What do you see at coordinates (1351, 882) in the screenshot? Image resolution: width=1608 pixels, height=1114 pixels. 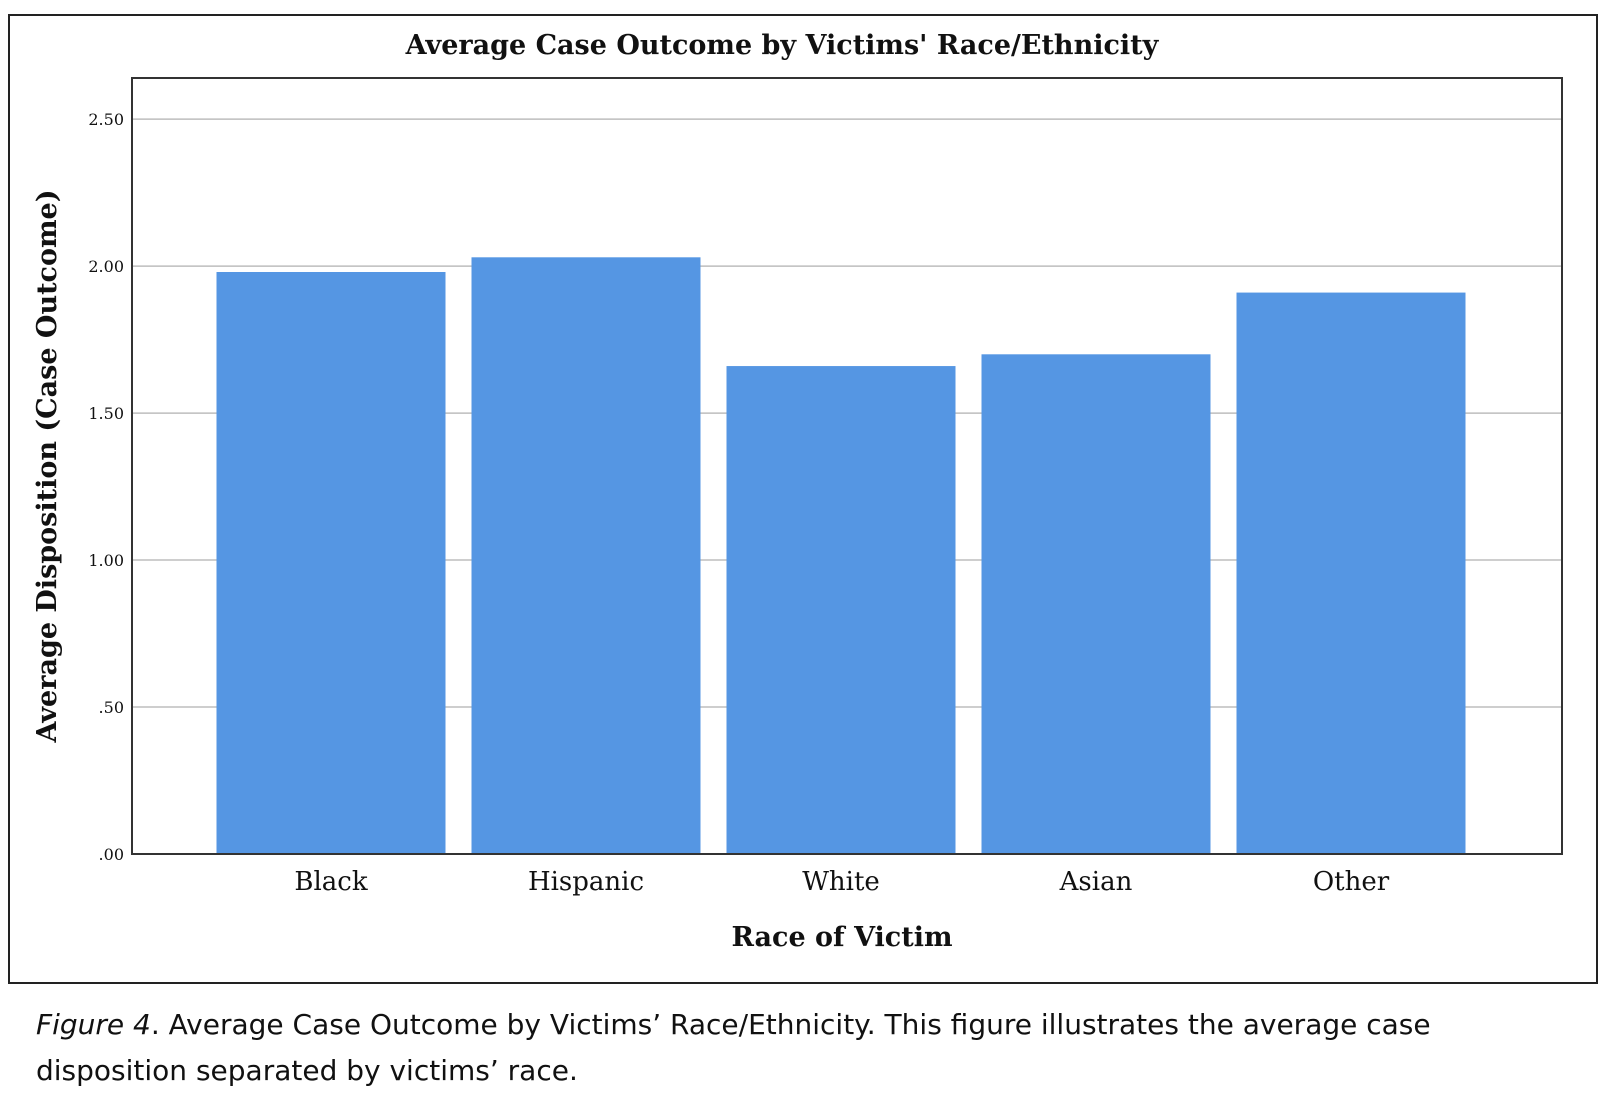 I see `x-tick-label: Other` at bounding box center [1351, 882].